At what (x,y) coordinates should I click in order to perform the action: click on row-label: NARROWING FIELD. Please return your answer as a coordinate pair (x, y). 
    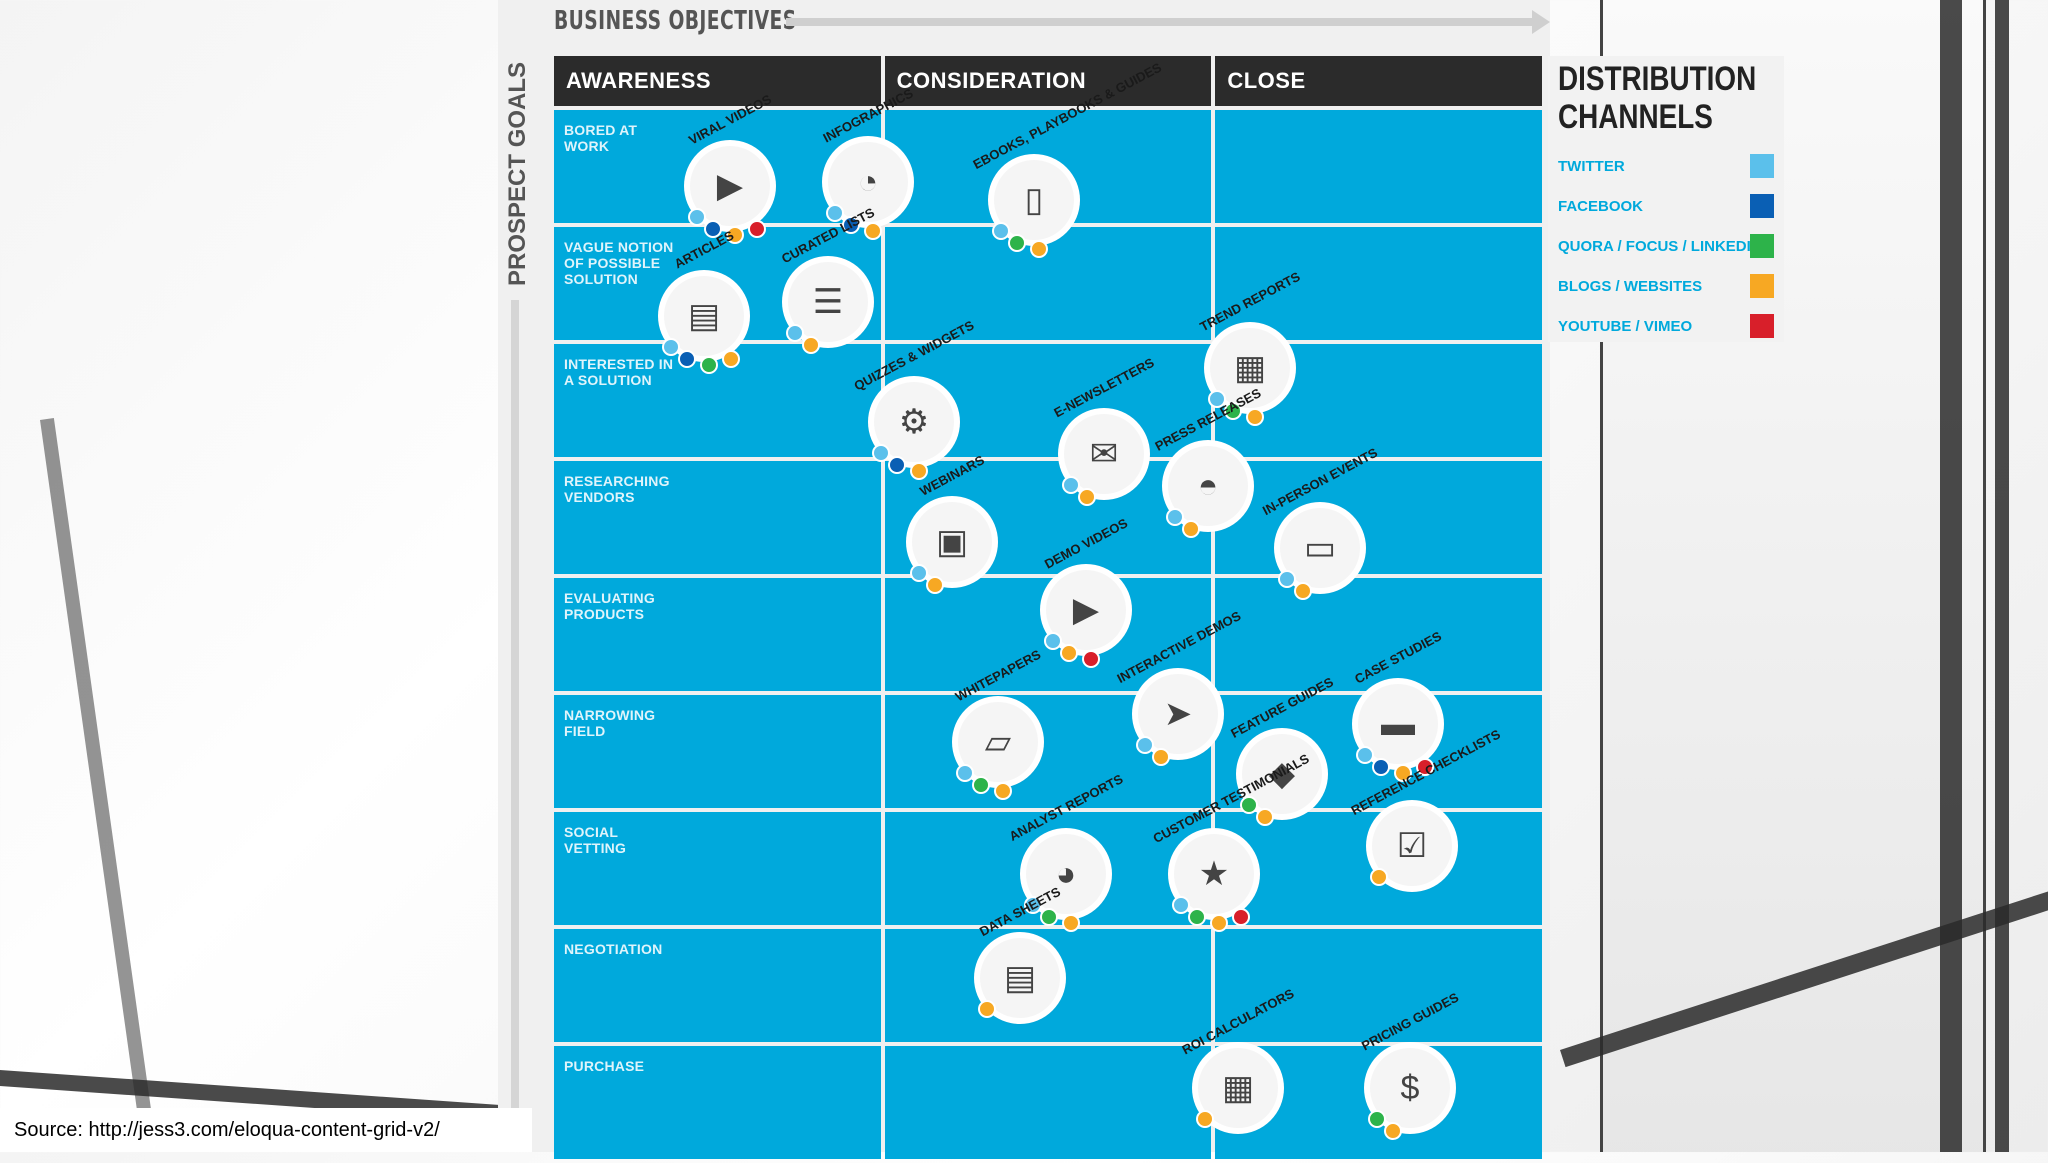
    Looking at the image, I should click on (610, 723).